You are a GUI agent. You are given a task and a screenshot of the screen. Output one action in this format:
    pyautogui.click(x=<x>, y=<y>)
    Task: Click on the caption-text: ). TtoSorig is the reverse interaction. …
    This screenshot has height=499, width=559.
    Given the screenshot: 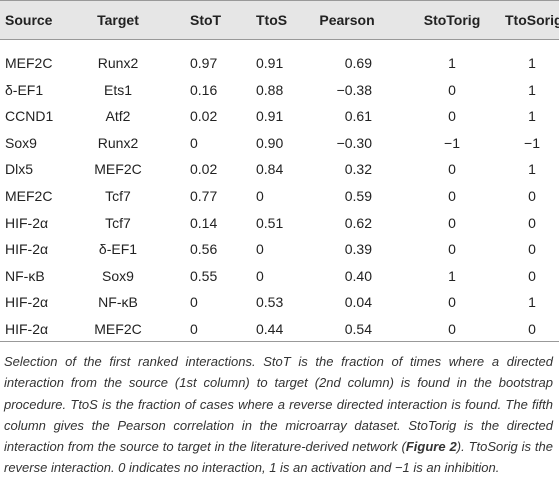 What is the action you would take?
    pyautogui.click(x=278, y=457)
    